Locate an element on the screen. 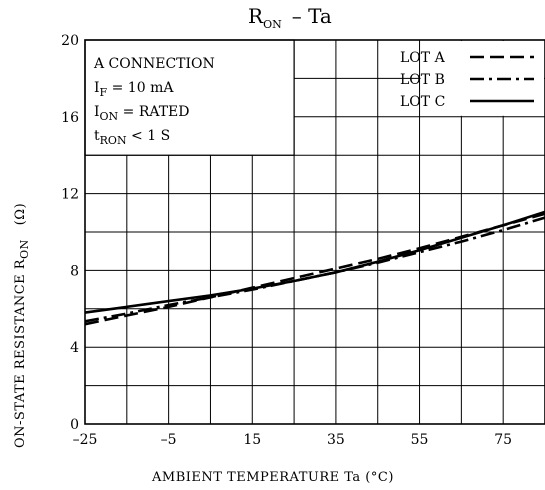 The height and width of the screenshot is (490, 545). y-tick-label: 0 is located at coordinates (74, 425).